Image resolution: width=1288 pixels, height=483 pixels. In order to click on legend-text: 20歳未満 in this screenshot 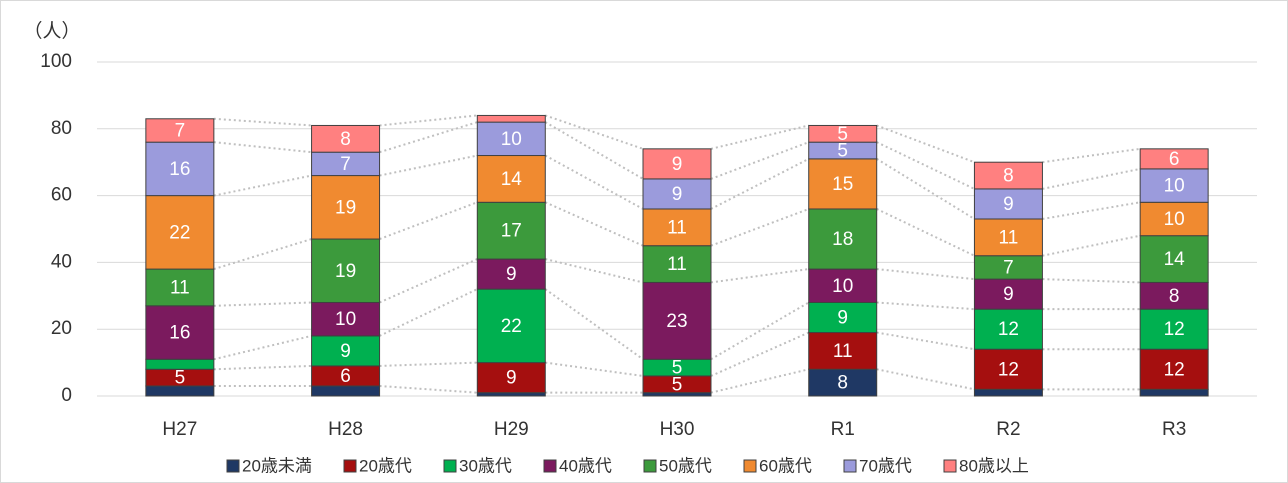, I will do `click(277, 465)`.